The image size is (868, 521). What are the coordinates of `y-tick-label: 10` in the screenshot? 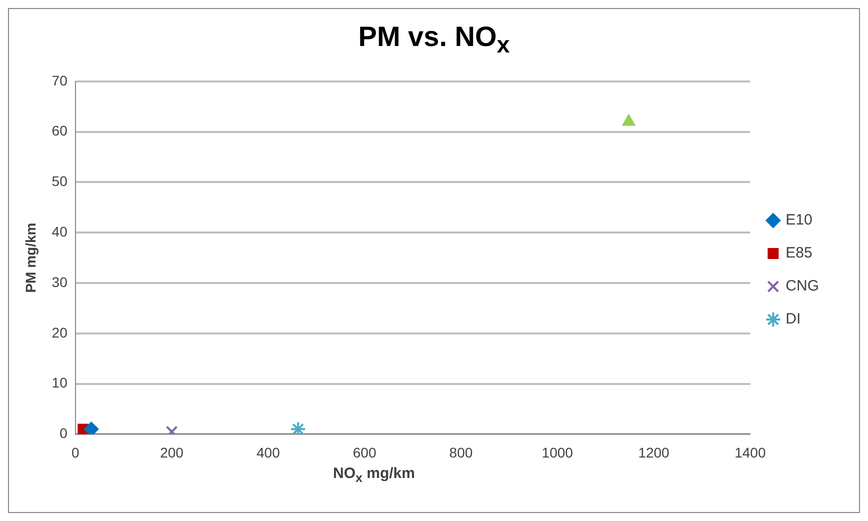 It's located at (60, 382).